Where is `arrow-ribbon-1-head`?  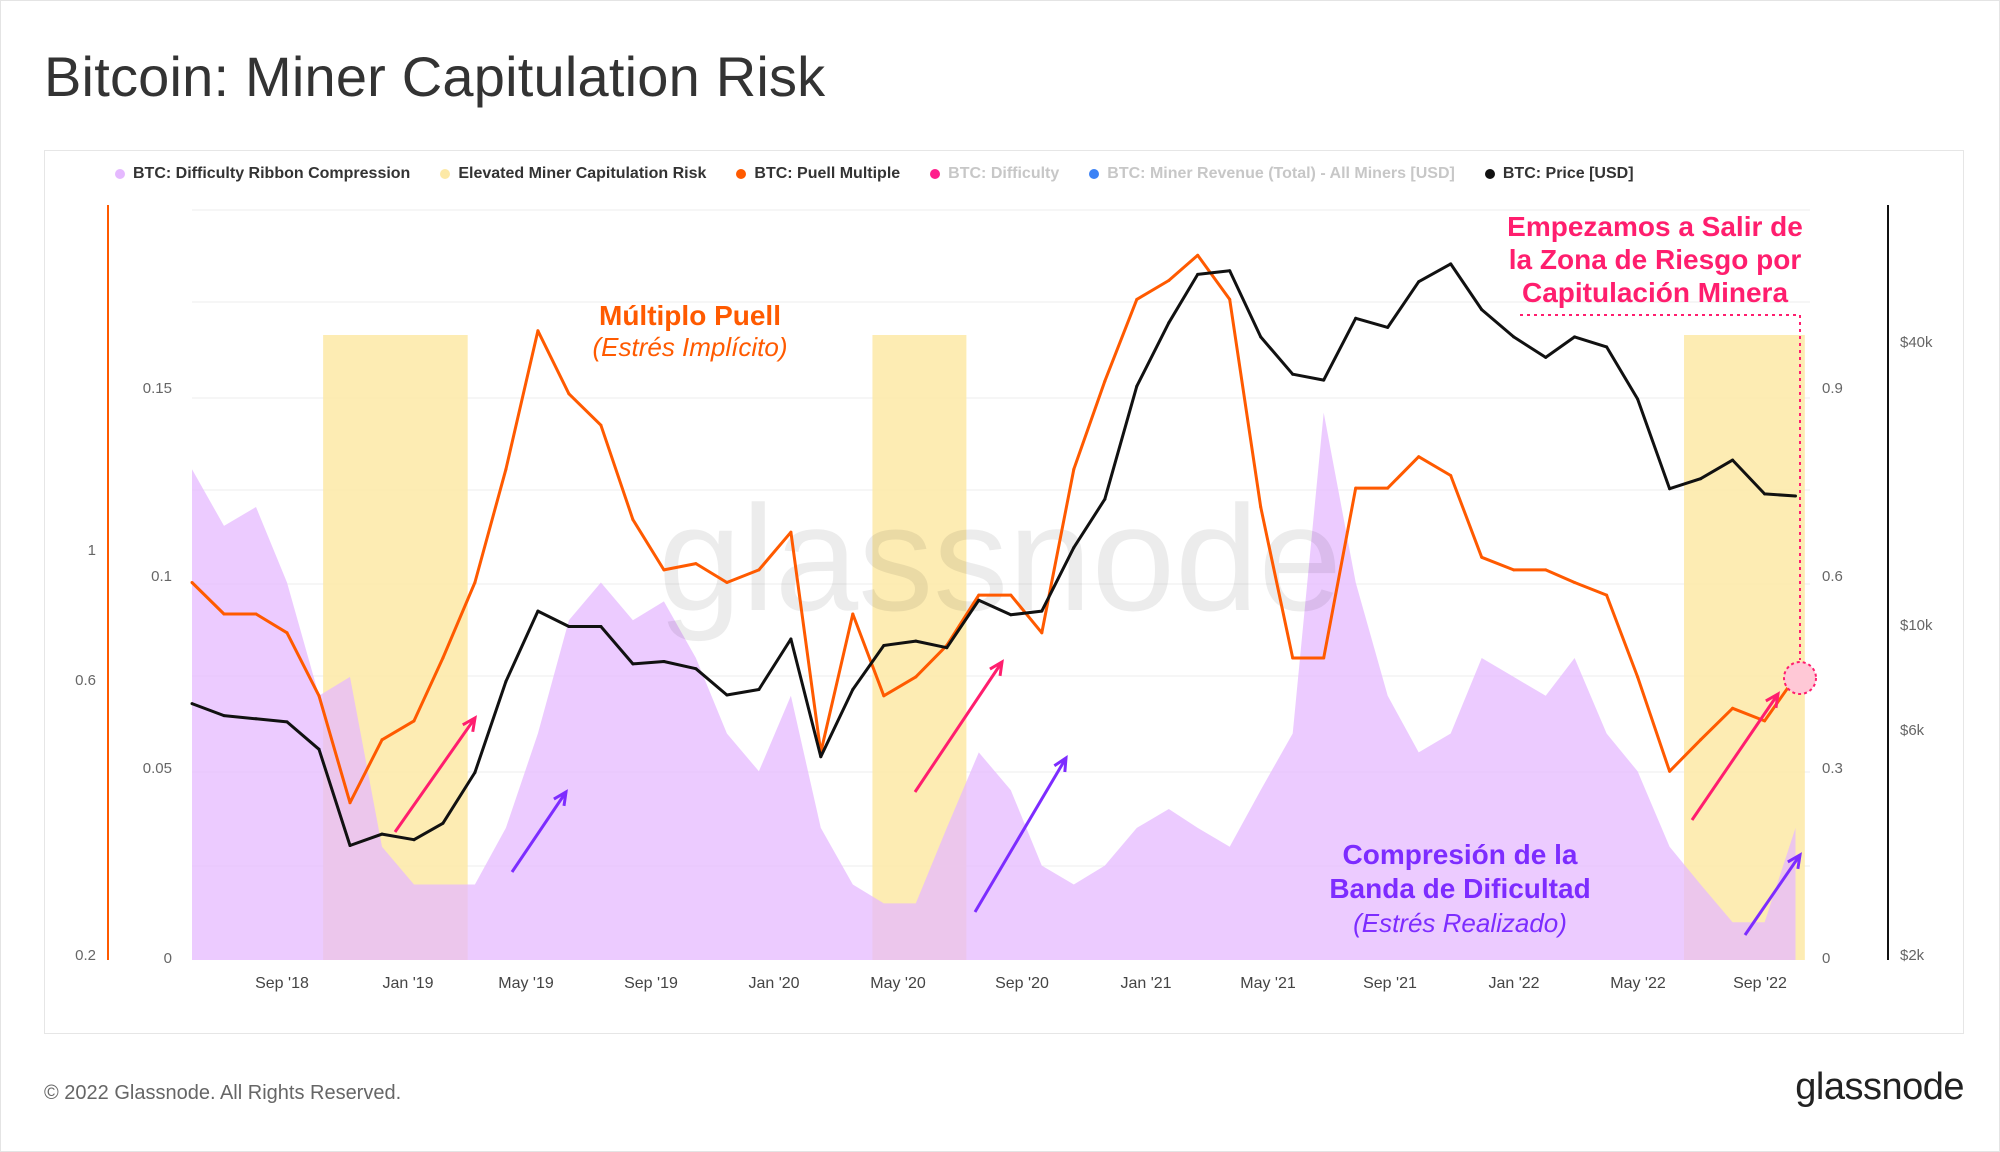 arrow-ribbon-1-head is located at coordinates (560, 798).